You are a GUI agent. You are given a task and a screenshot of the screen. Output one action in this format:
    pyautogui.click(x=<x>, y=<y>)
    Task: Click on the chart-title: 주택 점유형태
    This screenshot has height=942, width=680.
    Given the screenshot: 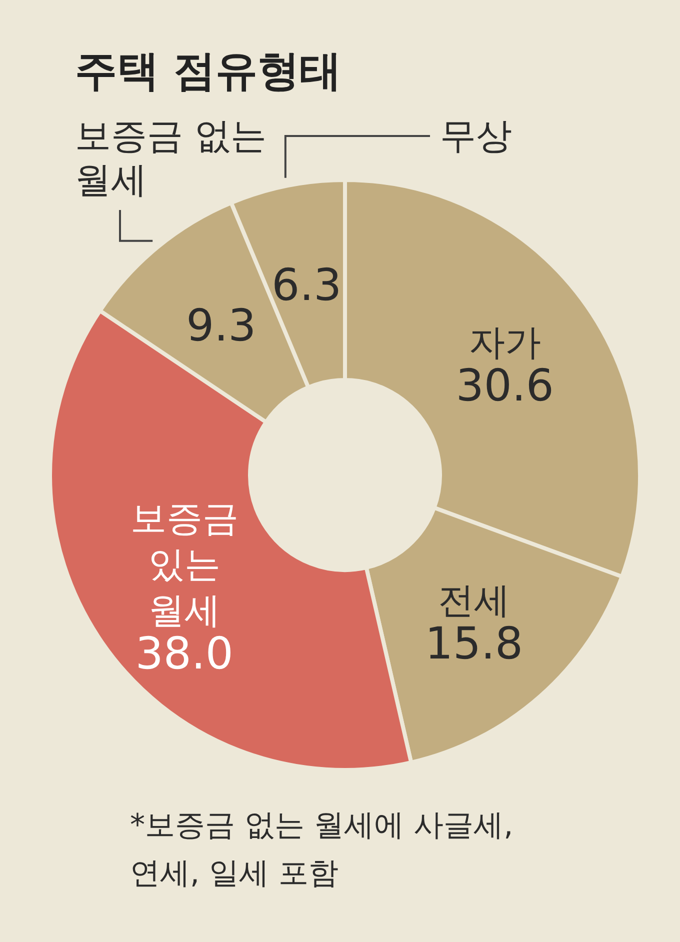 What is the action you would take?
    pyautogui.click(x=208, y=70)
    